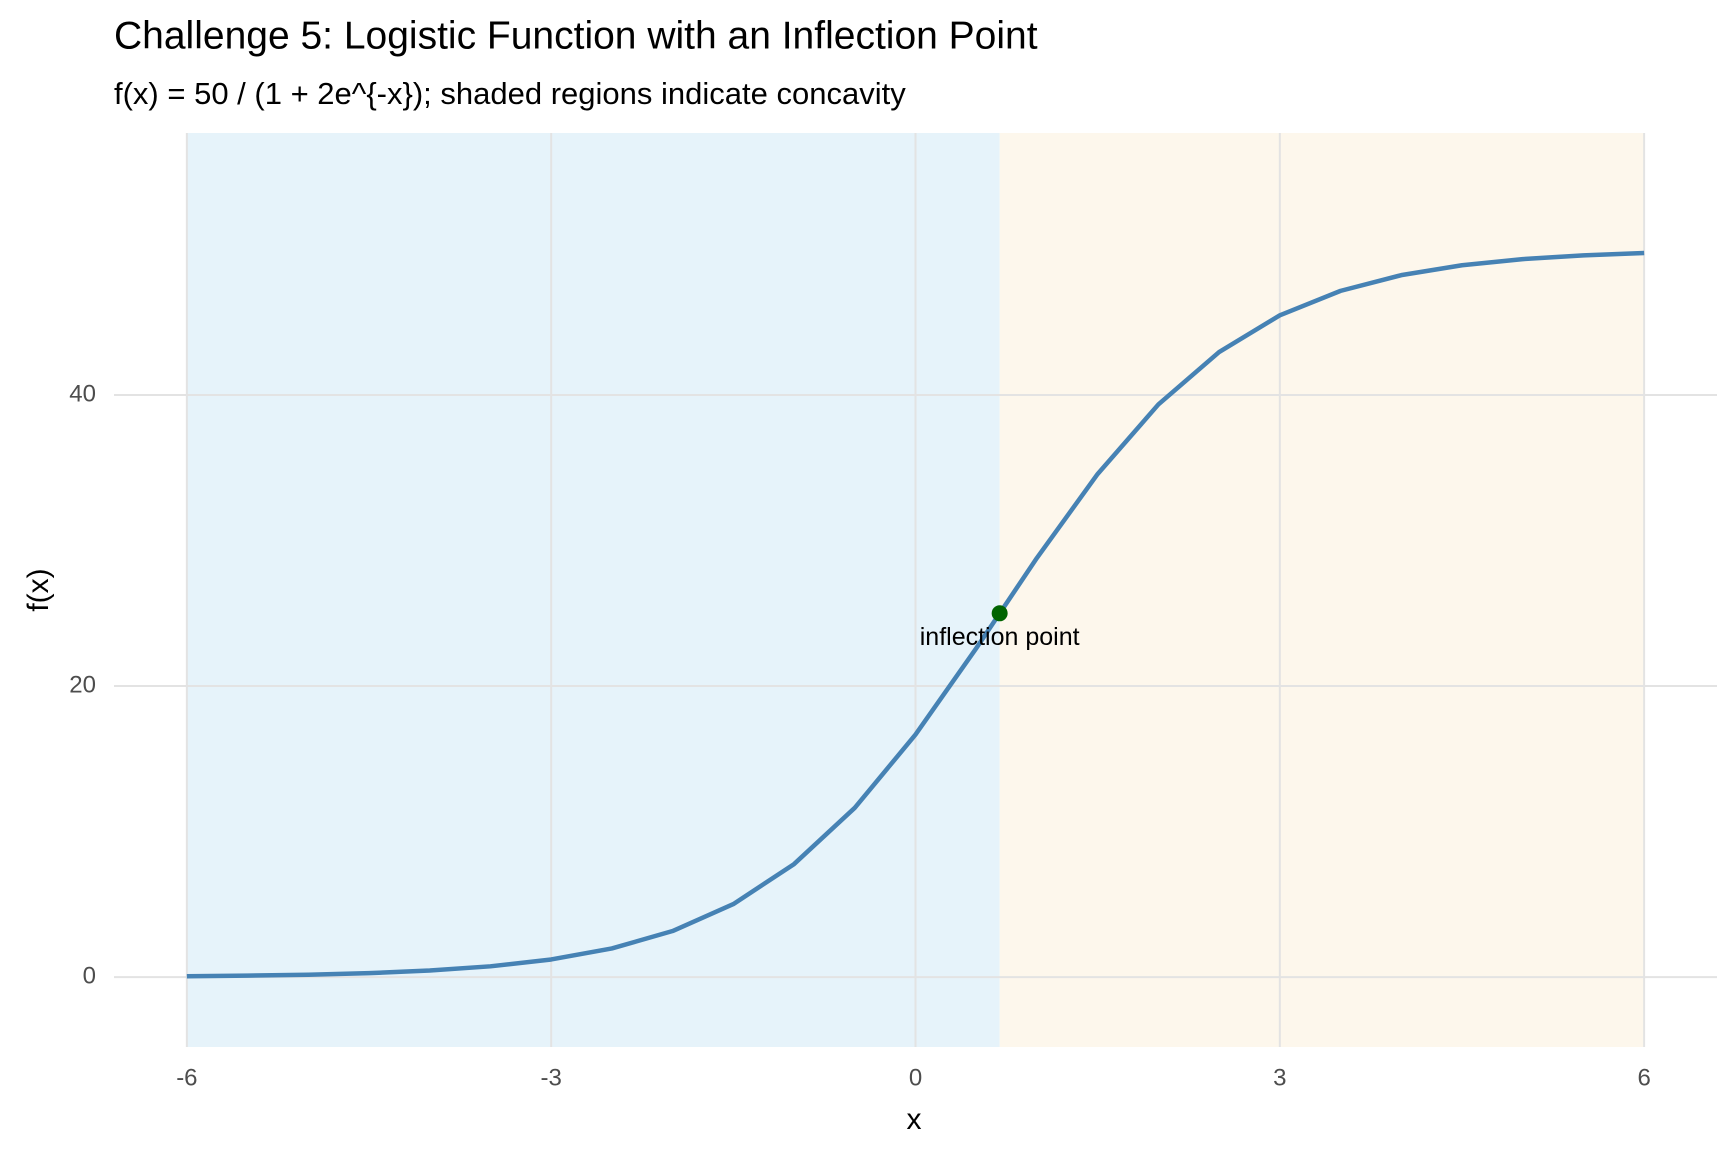 The width and height of the screenshot is (1728, 1152). I want to click on x-tick-label: 3, so click(1279, 1077).